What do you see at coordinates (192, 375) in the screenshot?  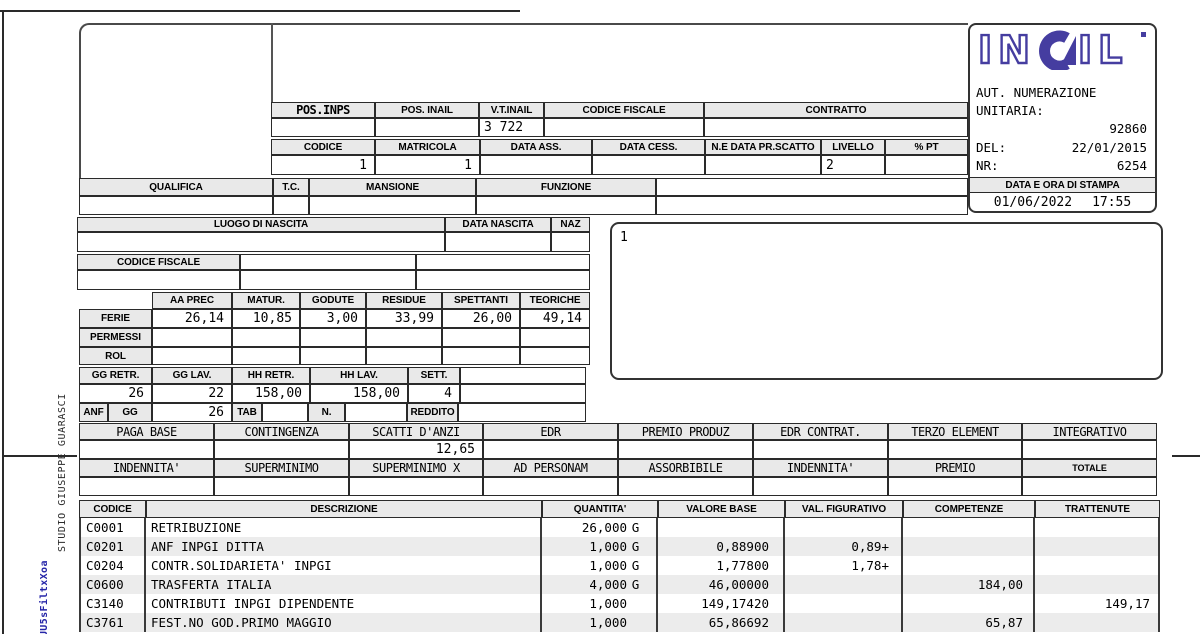 I see `header-gg-lav: GG LAV.` at bounding box center [192, 375].